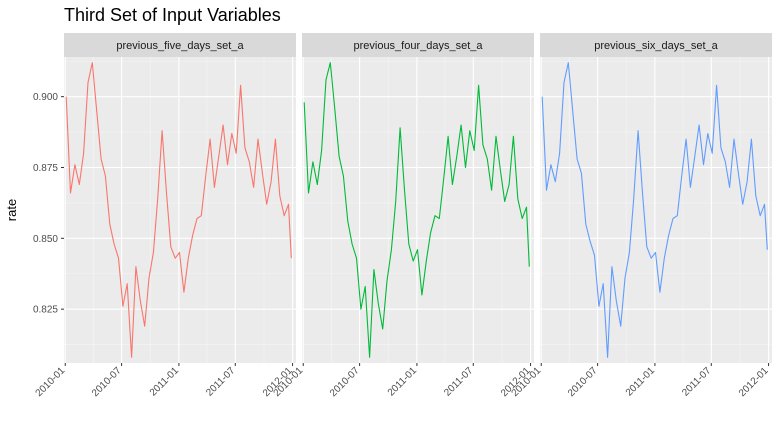 This screenshot has width=777, height=437. Describe the element at coordinates (172, 15) in the screenshot. I see `chart-title: Third Set of Input Variables` at that location.